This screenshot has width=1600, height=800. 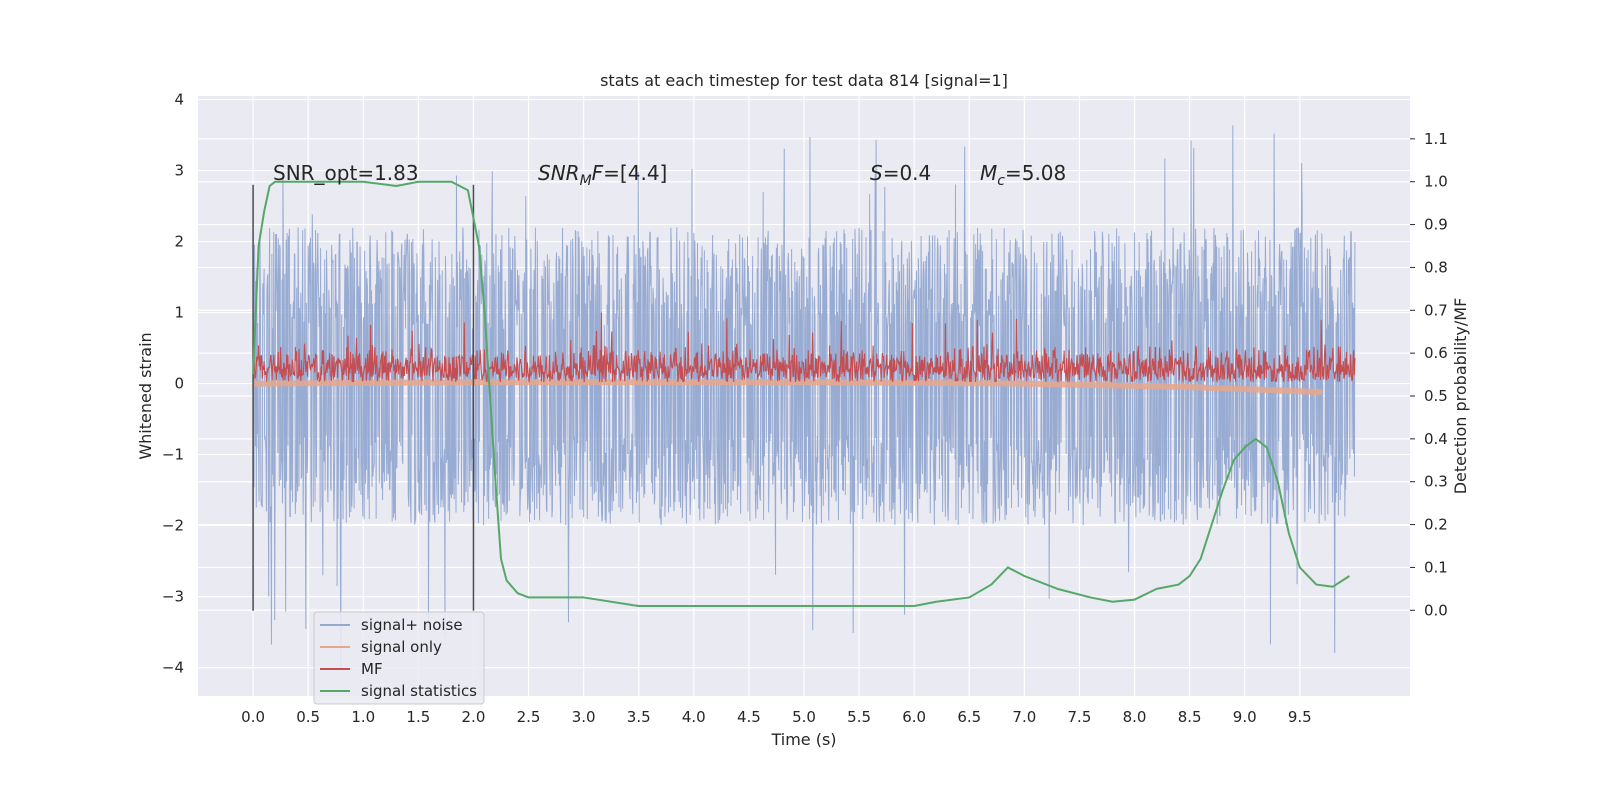 I want to click on x-tick-label: 5.5, so click(x=859, y=717).